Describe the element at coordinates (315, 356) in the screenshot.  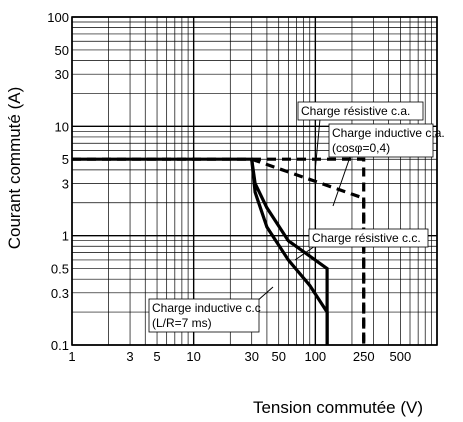
I see `x-tick-label: 100` at that location.